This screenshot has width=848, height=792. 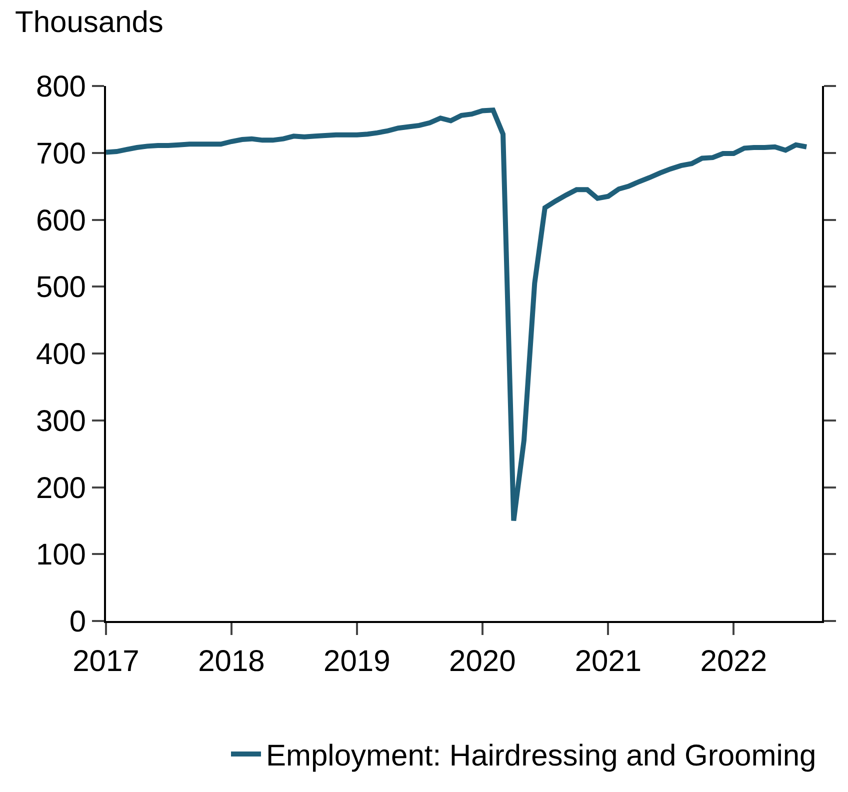 I want to click on x-tick-label: 2019, so click(x=357, y=661).